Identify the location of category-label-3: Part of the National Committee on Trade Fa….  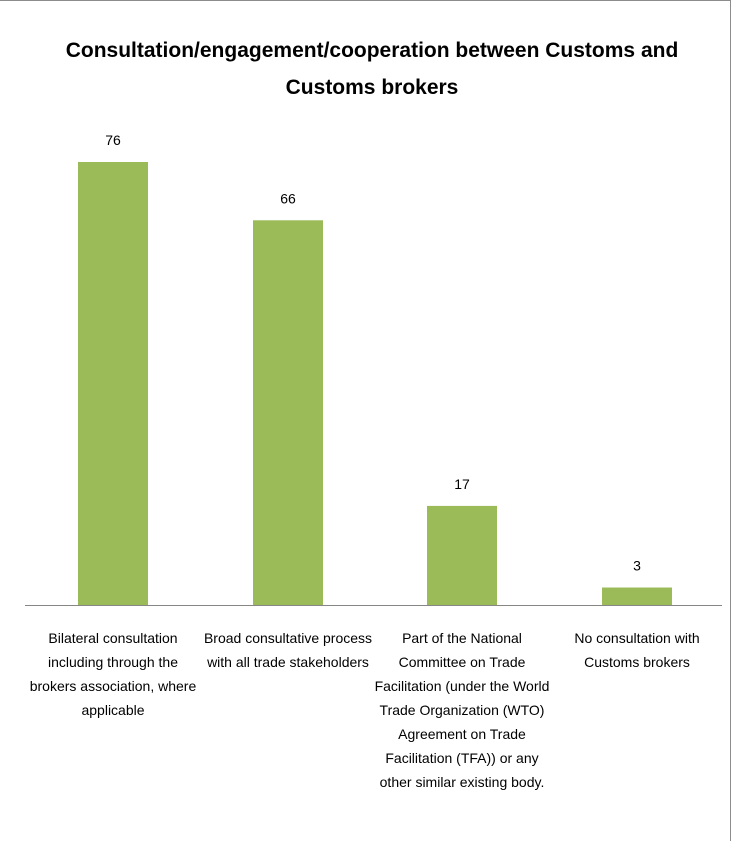
(462, 710).